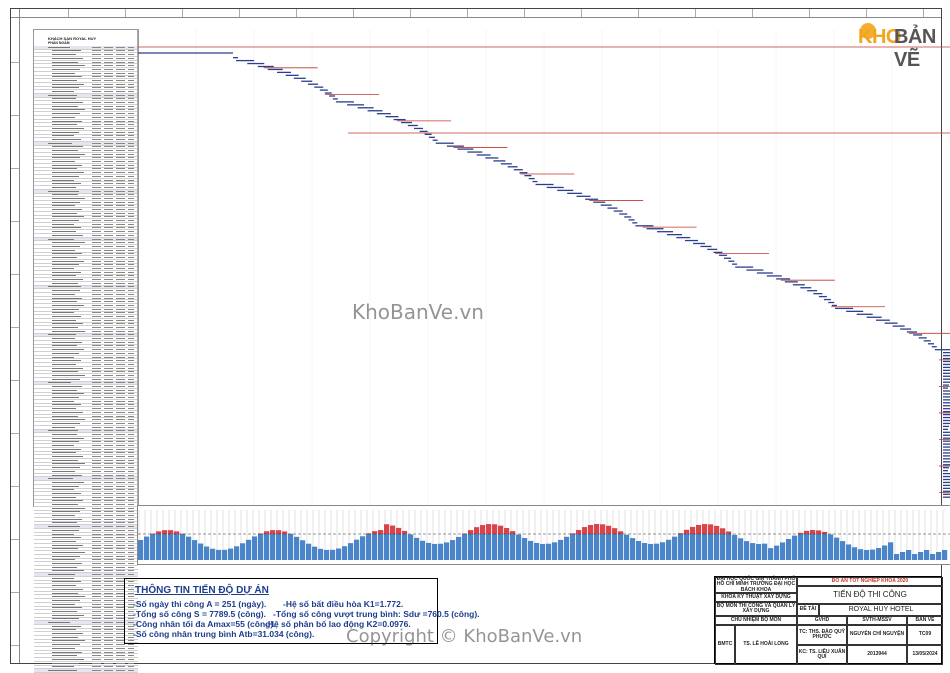  Describe the element at coordinates (766, 645) in the screenshot. I see `tb-head-name: TS. LÊ HOÀI LONG` at that location.